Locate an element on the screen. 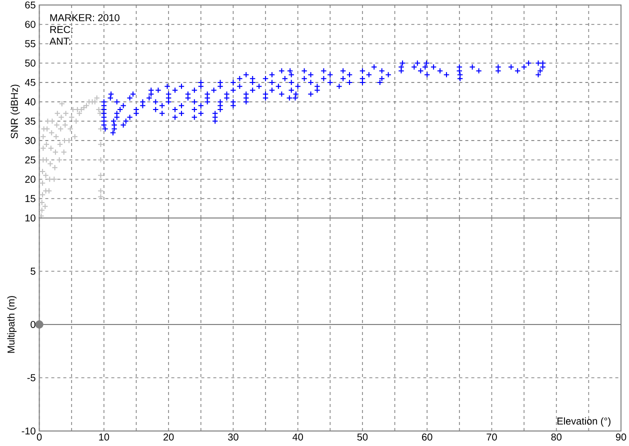  y-axis-title: Multipath (m) is located at coordinates (12, 324).